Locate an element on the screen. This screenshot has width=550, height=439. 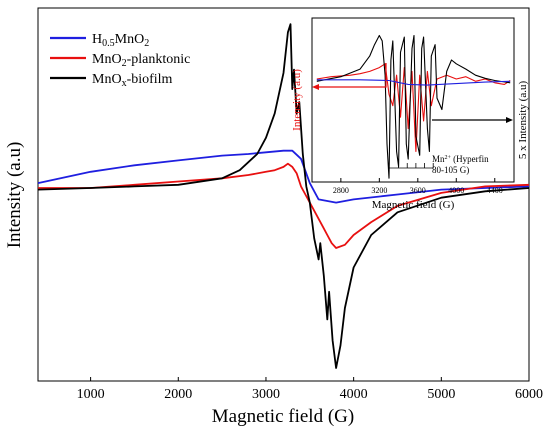
main-x-ticks: 1000 2000 3000 4000 5000 6000 is located at coordinates (310, 389).